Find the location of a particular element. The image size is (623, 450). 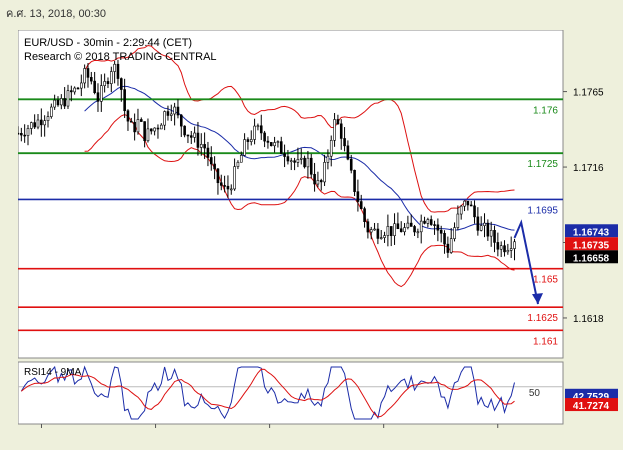

pivot-label: 1.1695 is located at coordinates (542, 210).